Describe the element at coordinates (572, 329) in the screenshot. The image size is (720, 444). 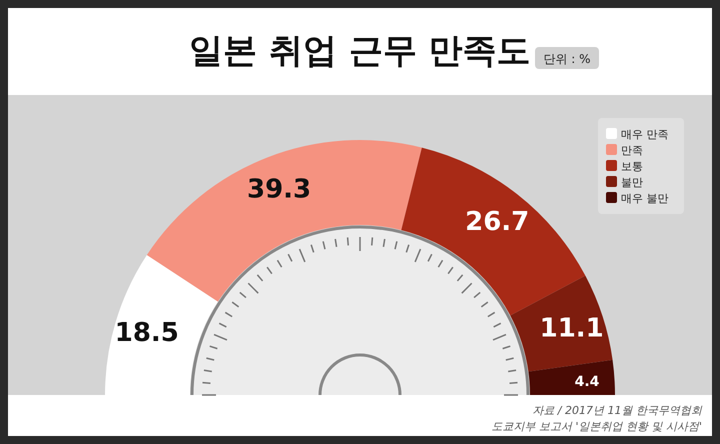
I see `data-label: 11.1` at that location.